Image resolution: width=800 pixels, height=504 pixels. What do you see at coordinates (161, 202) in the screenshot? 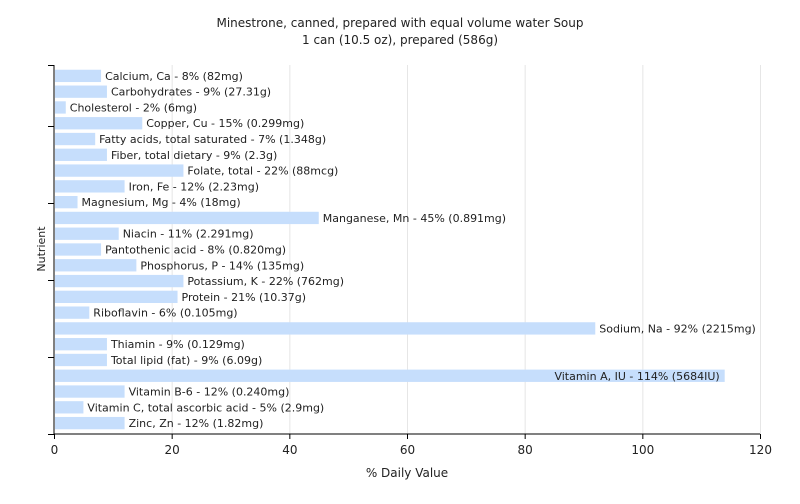
I see `bar-label: Magnesium, Mg - 4% (18mg)` at bounding box center [161, 202].